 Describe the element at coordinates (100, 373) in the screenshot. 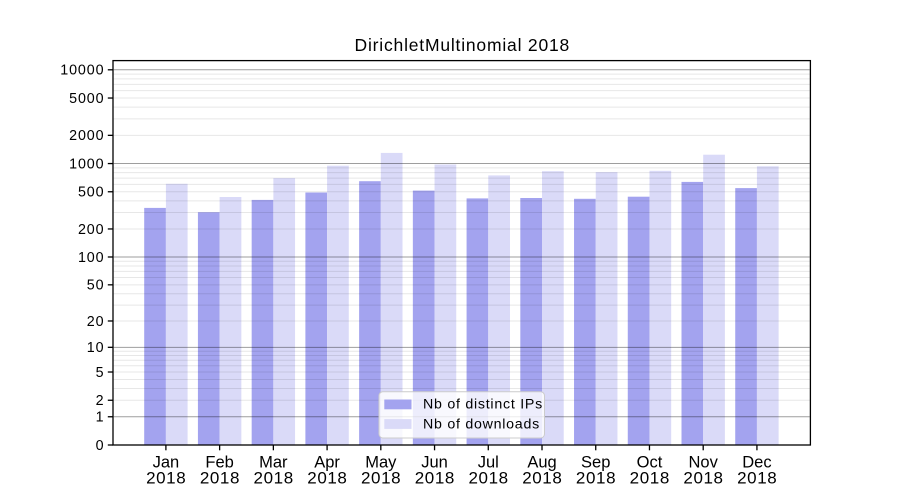

I see `svg-text: 5` at that location.